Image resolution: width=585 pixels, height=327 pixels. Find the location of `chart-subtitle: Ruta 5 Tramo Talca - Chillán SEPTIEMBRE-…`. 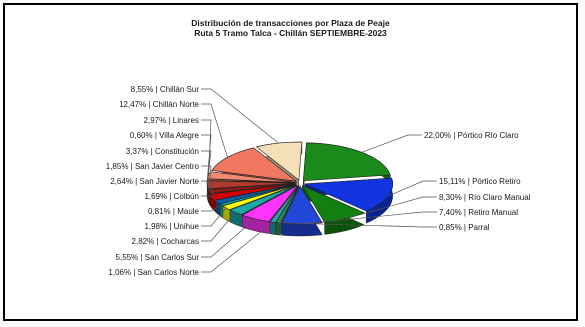

chart-subtitle: Ruta 5 Tramo Talca - Chillán SEPTIEMBRE-… is located at coordinates (290, 33).